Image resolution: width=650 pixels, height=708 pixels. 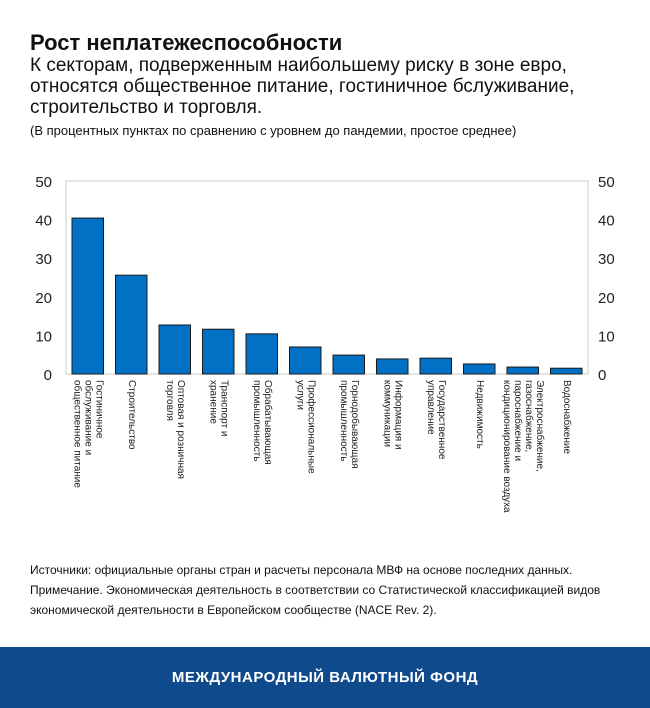 I want to click on y-tick-right: 40, so click(x=606, y=221).